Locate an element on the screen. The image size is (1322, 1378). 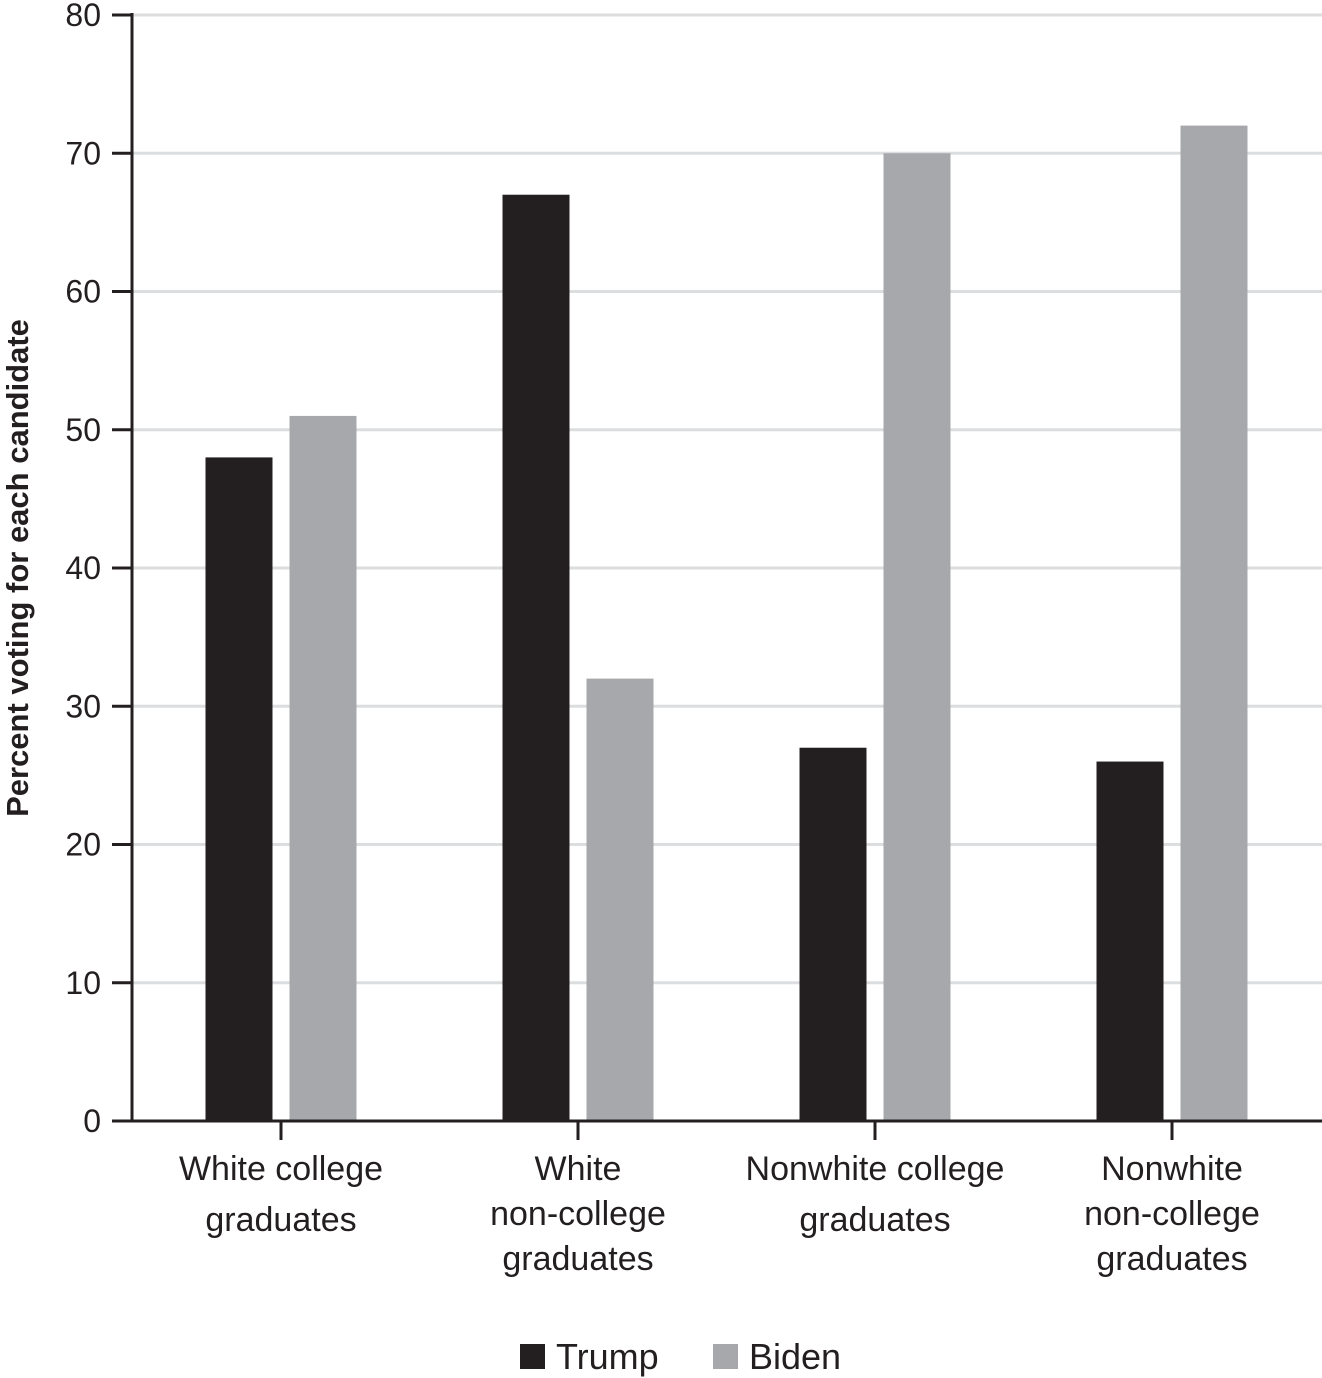
y-tick-label: 20 is located at coordinates (83, 845).